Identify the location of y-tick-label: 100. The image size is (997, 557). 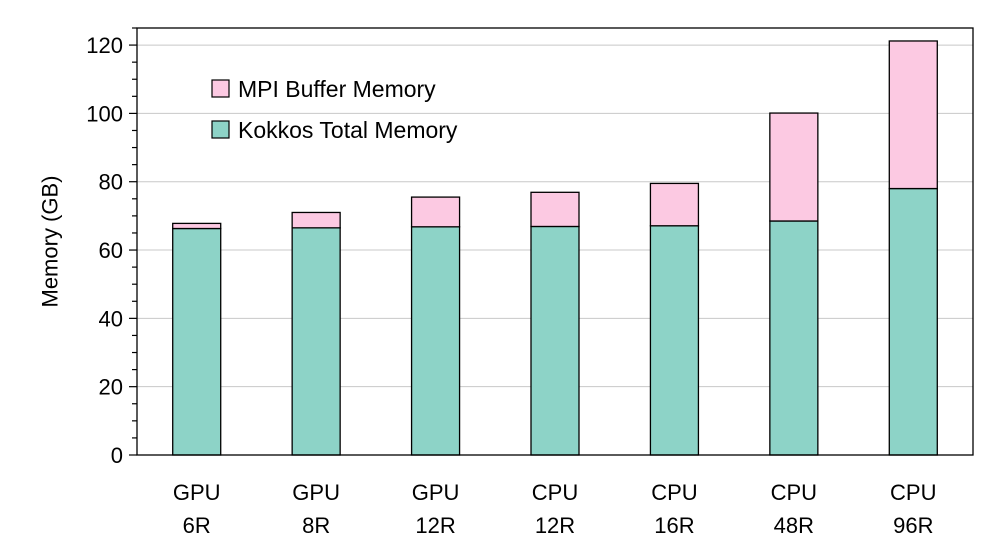
(104, 113).